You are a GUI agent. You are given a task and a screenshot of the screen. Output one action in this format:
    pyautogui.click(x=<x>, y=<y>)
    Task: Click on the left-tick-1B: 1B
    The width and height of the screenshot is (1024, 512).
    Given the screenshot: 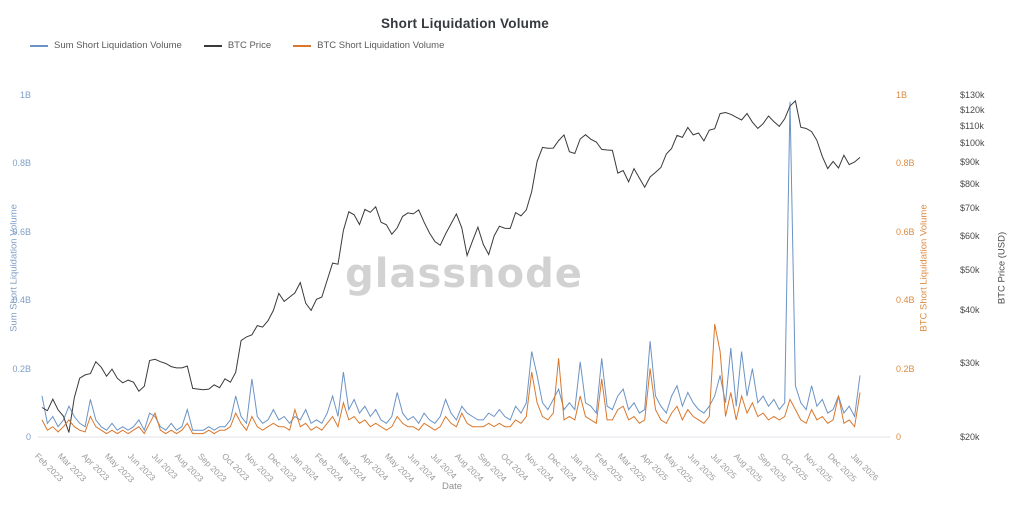 What is the action you would take?
    pyautogui.click(x=25, y=95)
    